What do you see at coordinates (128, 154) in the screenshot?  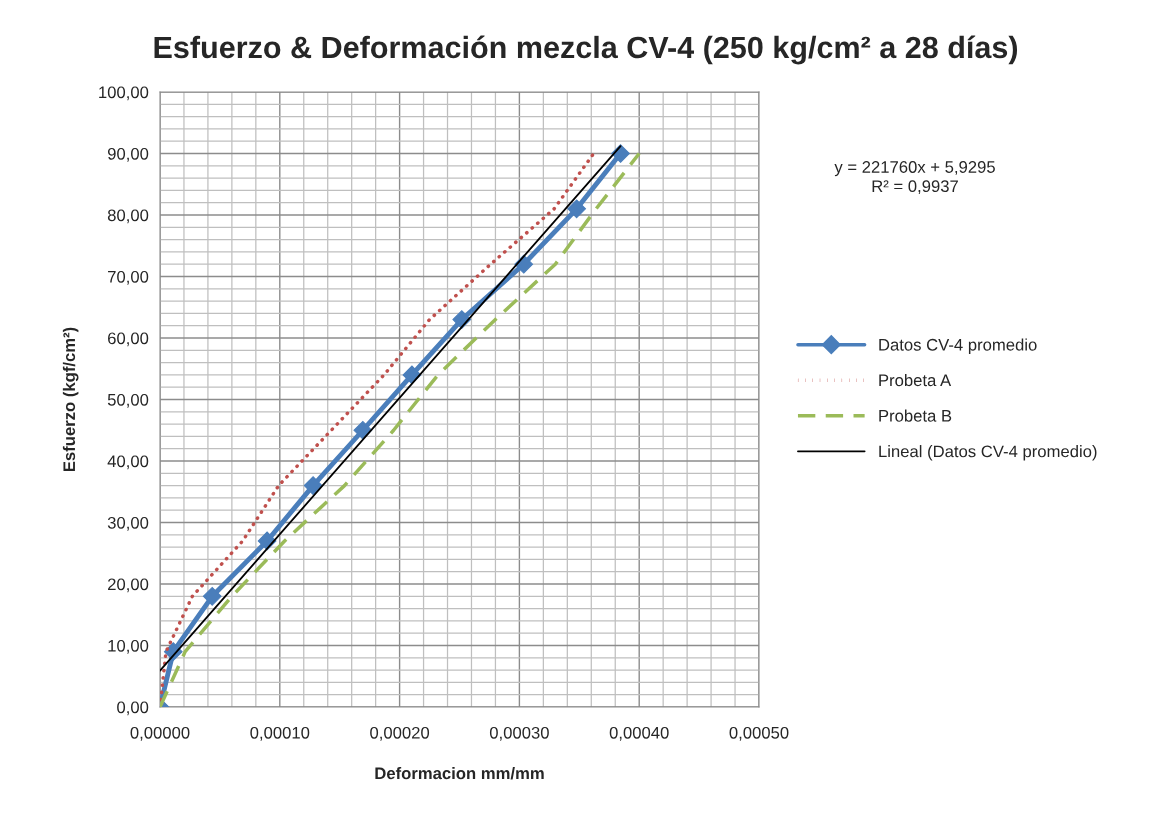 I see `y-tick-label: 90,00` at bounding box center [128, 154].